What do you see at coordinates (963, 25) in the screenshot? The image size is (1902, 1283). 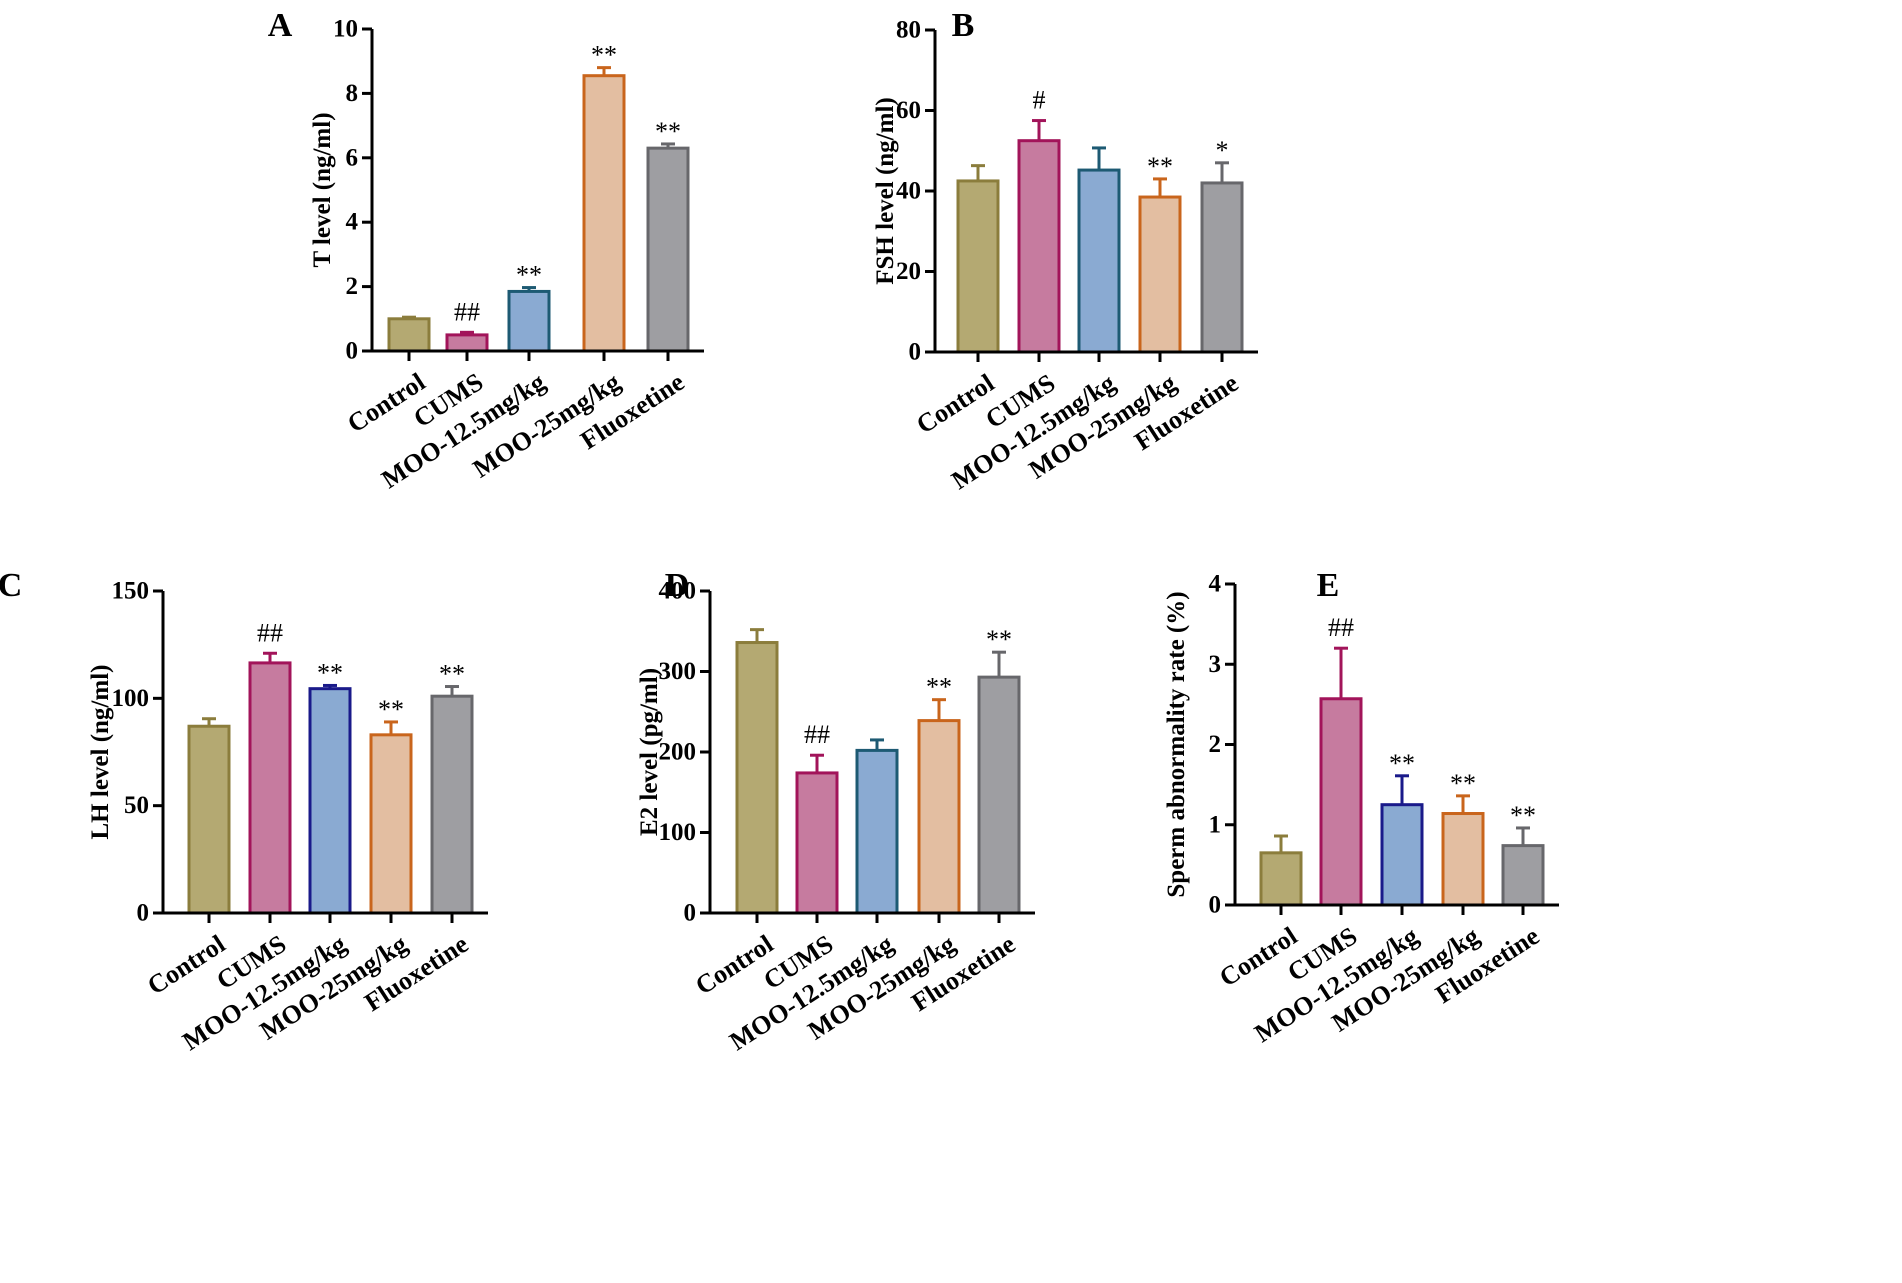 I see `panel-label: B` at bounding box center [963, 25].